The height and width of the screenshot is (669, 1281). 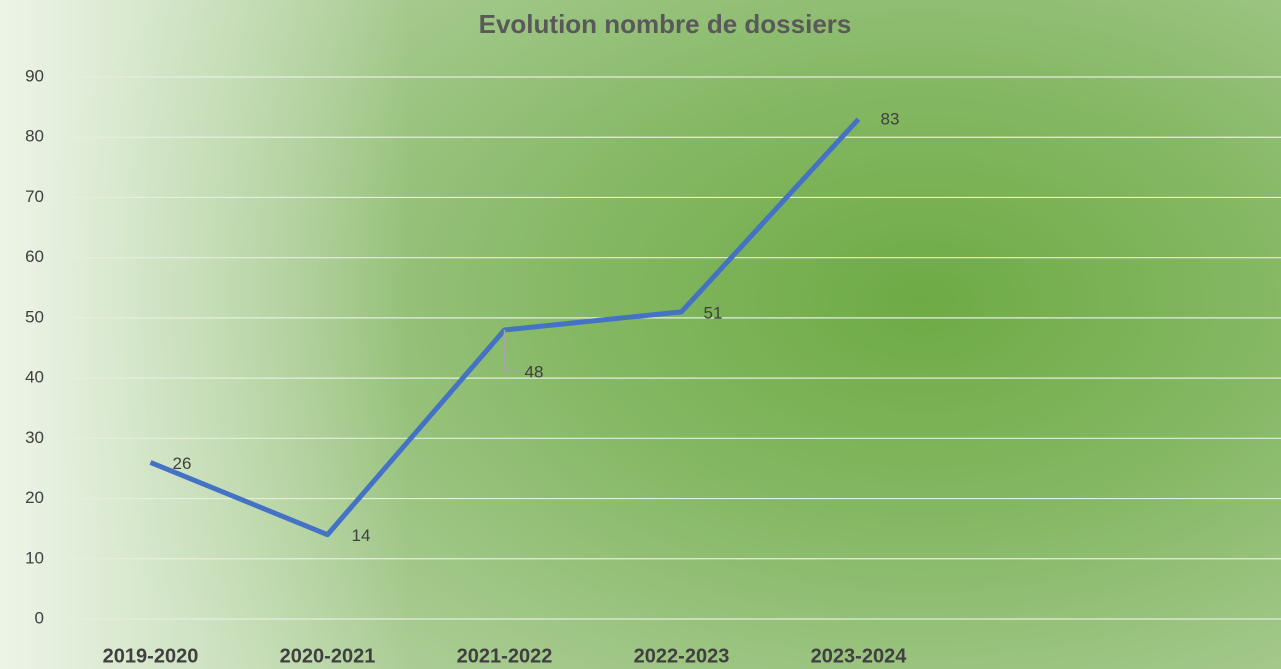 I want to click on y-tick-label: 20, so click(x=34, y=497).